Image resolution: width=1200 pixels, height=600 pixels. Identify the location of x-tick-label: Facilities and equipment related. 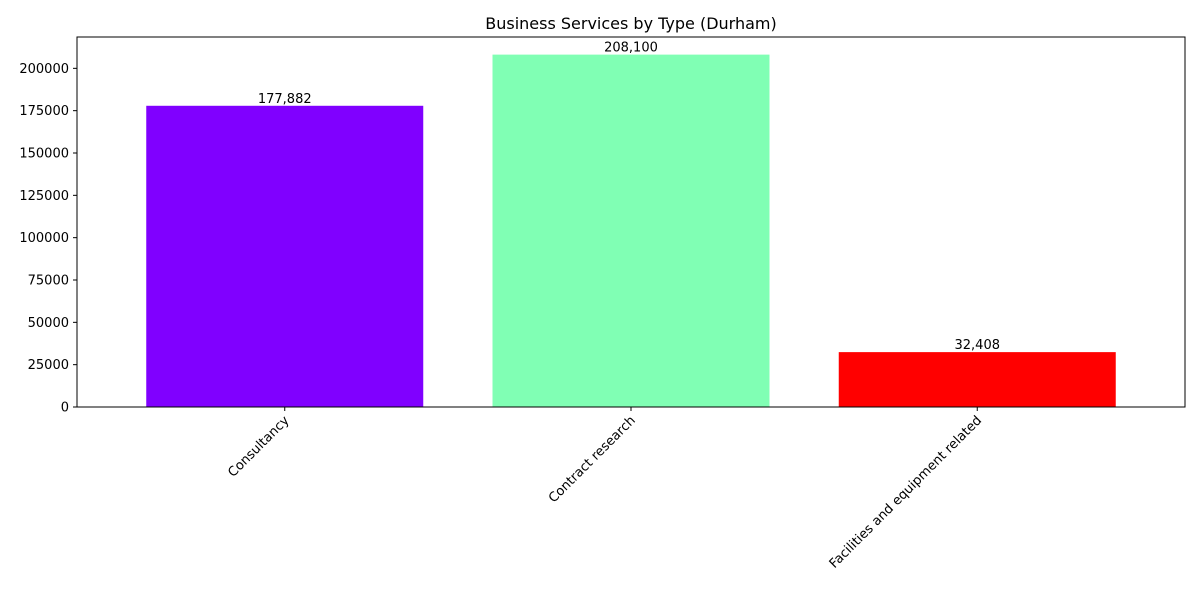
(906, 492).